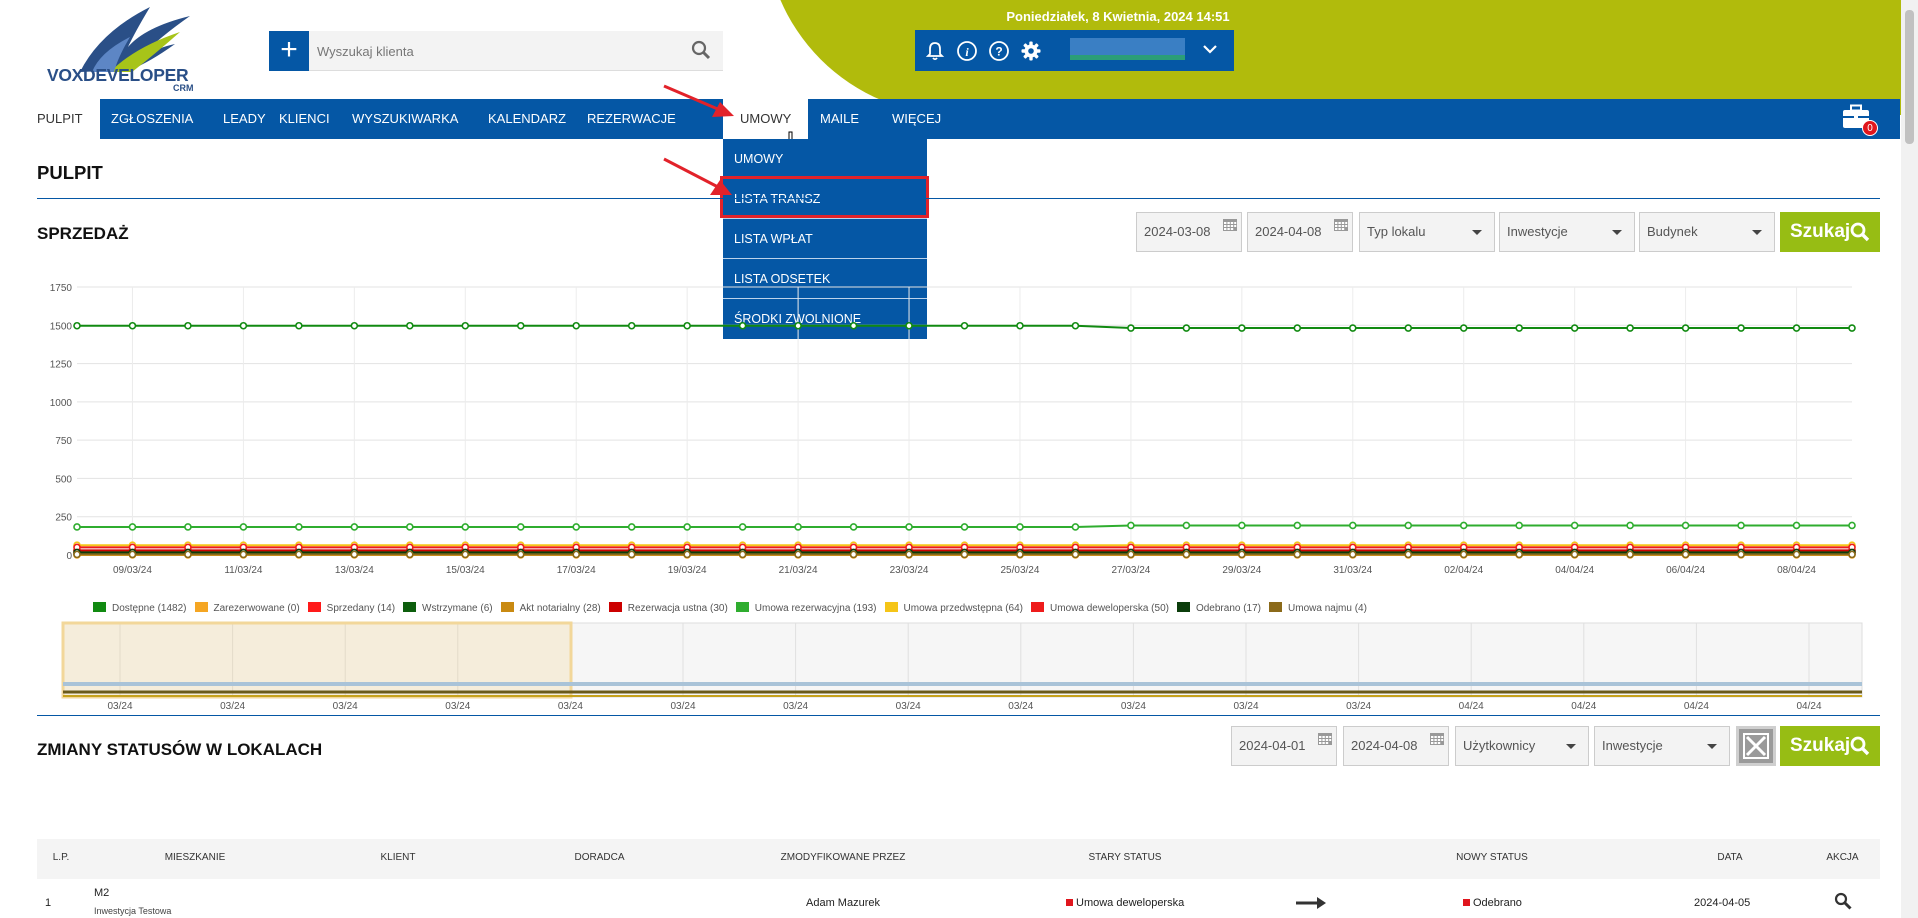 The width and height of the screenshot is (1918, 918). What do you see at coordinates (304, 118) in the screenshot?
I see `nav-klienci: KLIENCI` at bounding box center [304, 118].